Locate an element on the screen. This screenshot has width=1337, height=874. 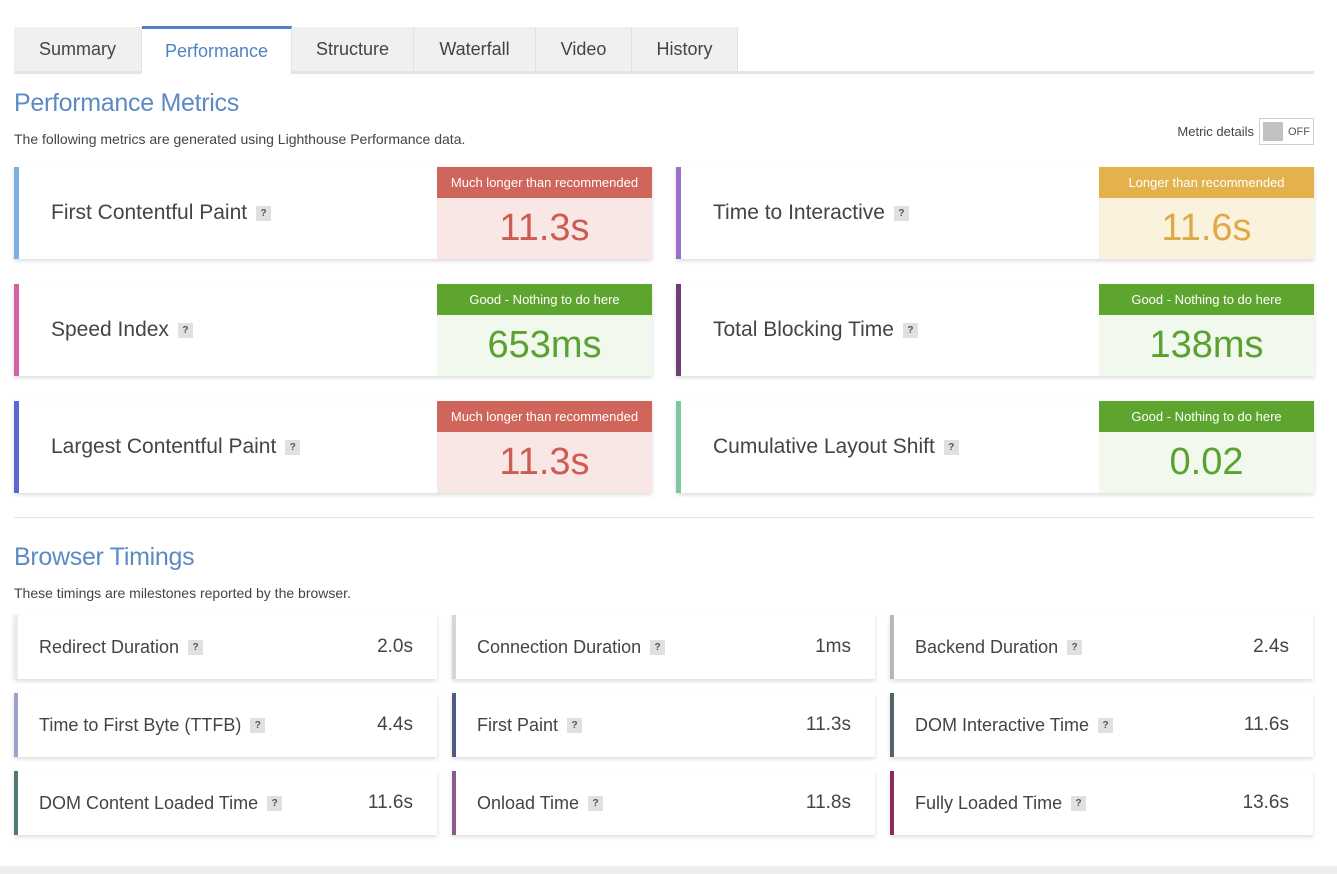
metric-details-toggle-group: Metric details OFF is located at coordinates (1245, 131).